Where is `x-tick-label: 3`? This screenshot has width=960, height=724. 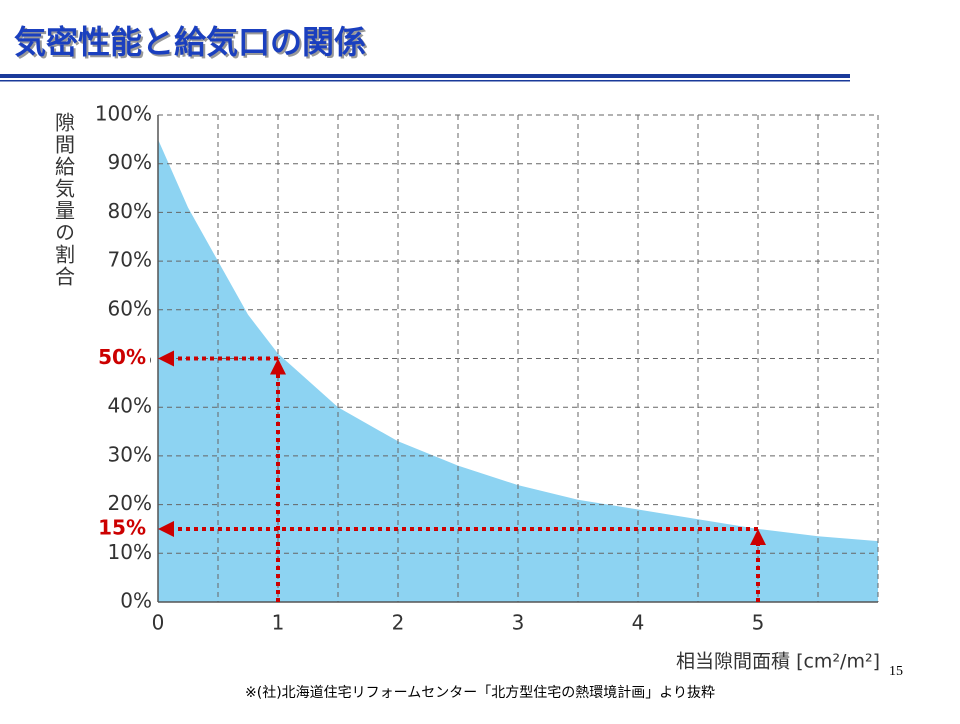 x-tick-label: 3 is located at coordinates (518, 623).